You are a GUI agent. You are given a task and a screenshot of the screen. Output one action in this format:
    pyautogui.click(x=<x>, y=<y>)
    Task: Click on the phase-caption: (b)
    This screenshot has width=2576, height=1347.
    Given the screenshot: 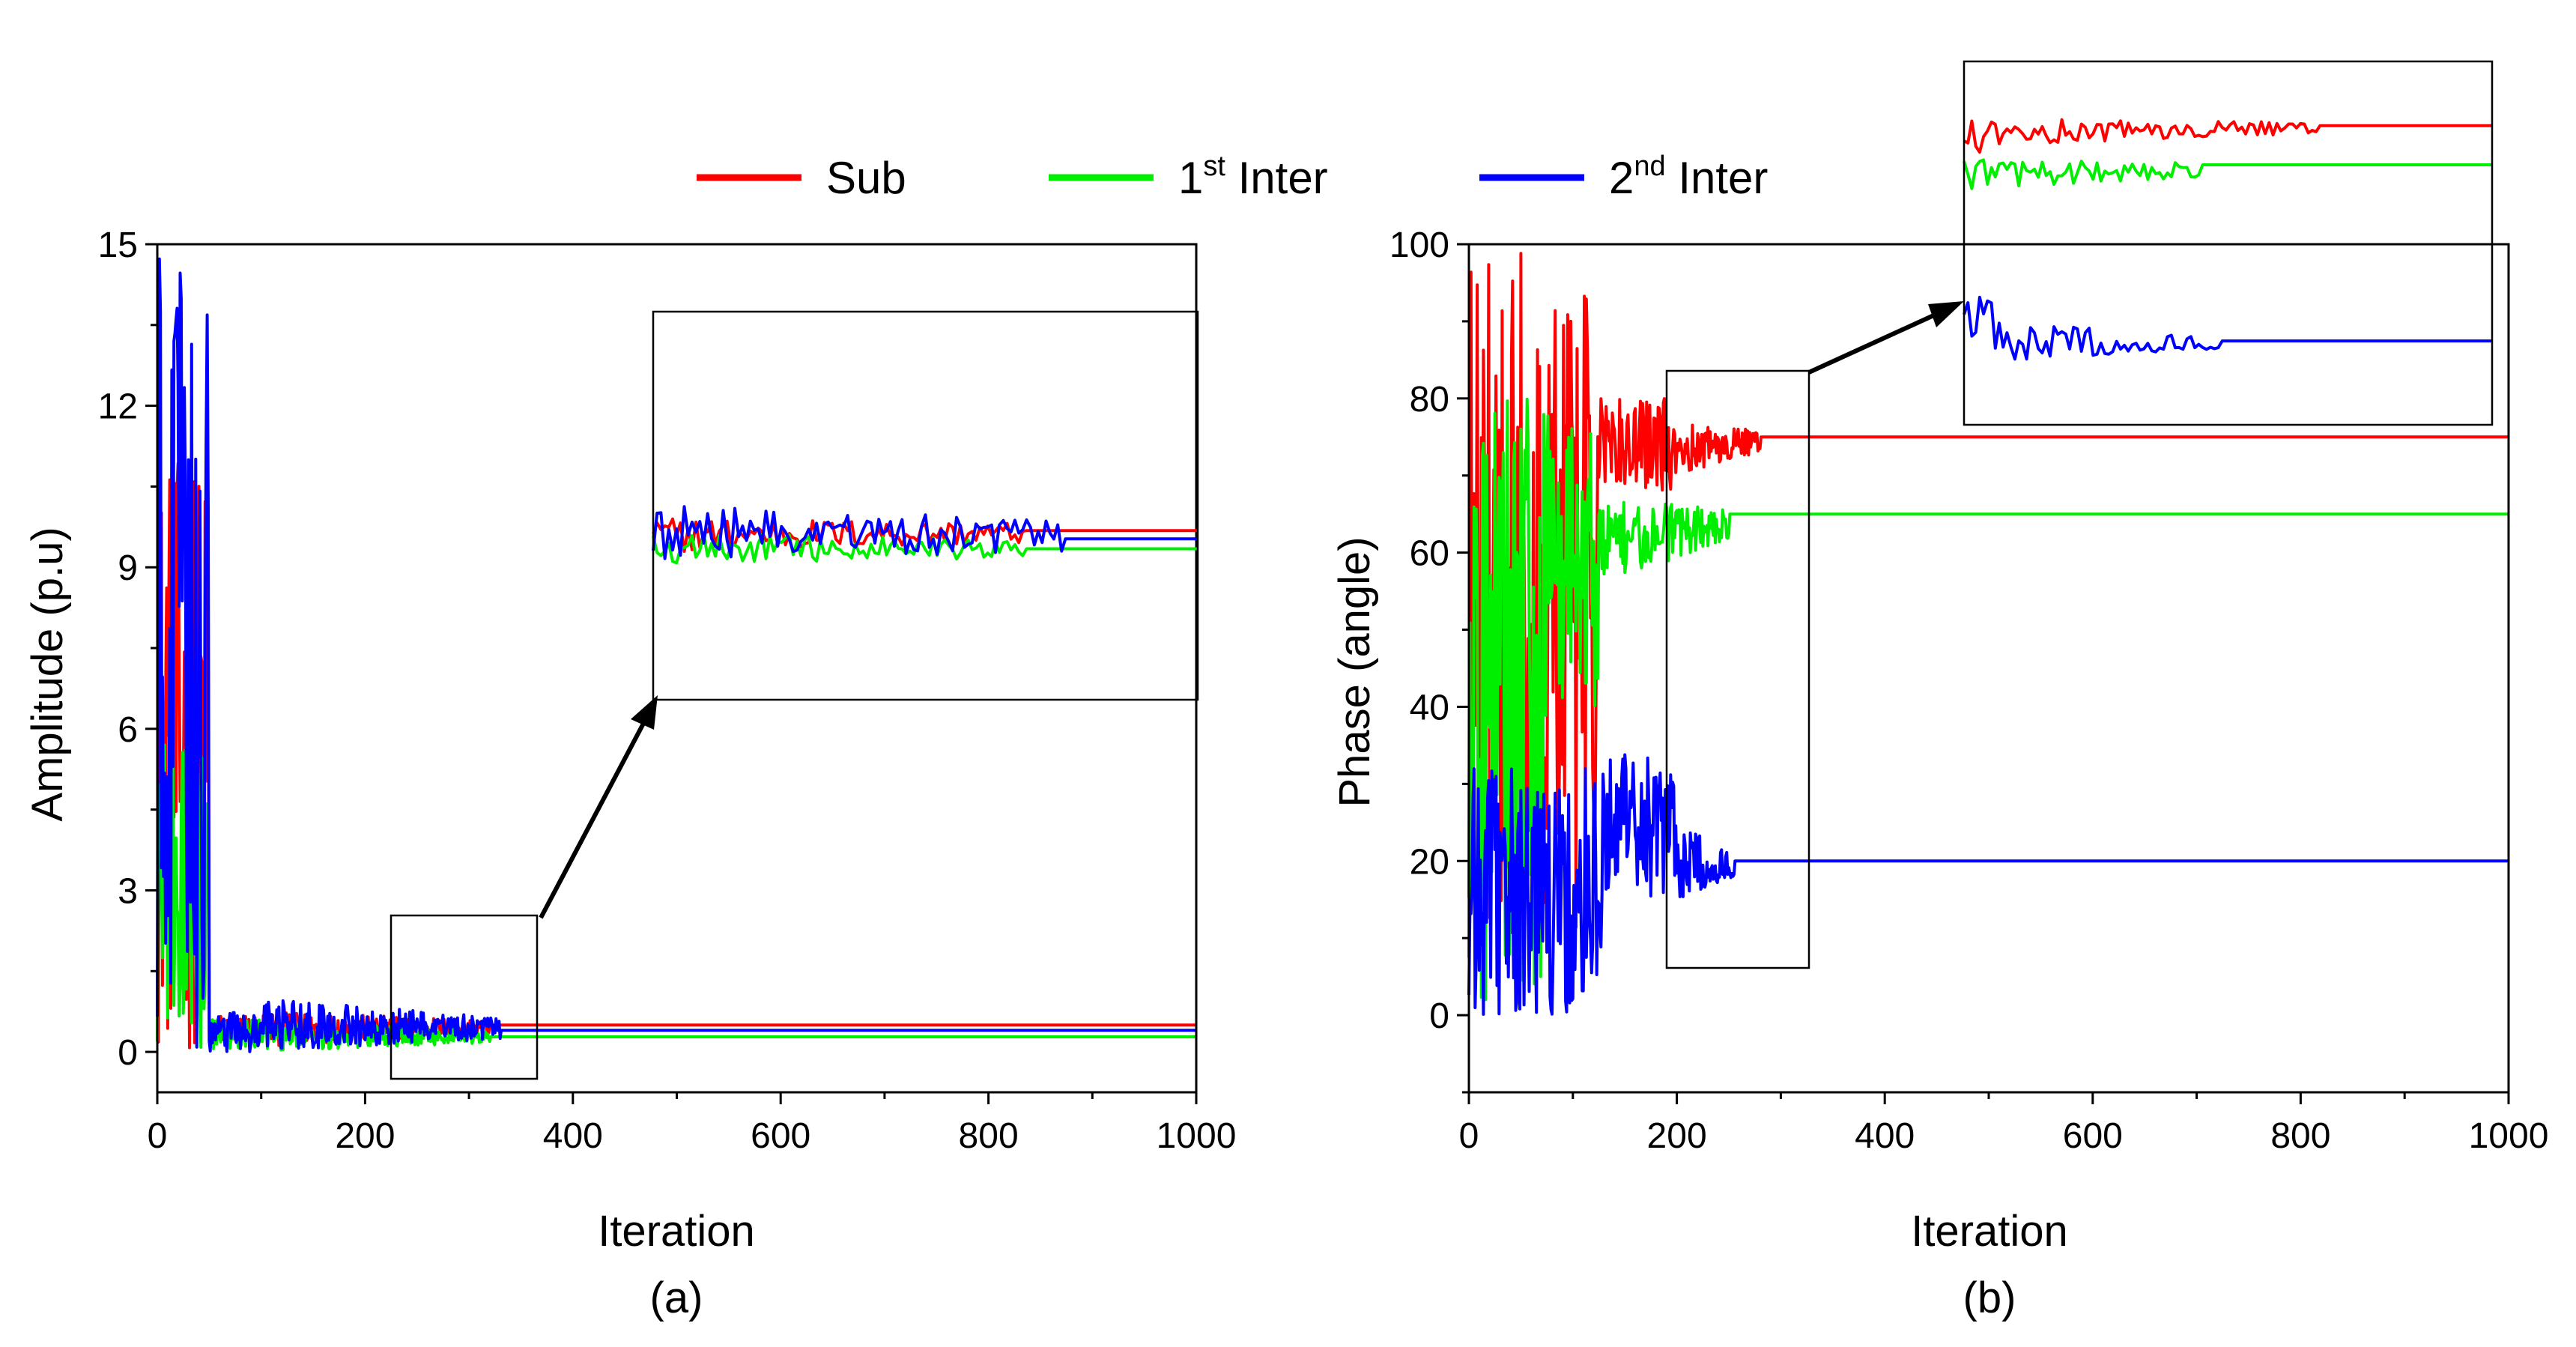 What is the action you would take?
    pyautogui.click(x=1990, y=1298)
    